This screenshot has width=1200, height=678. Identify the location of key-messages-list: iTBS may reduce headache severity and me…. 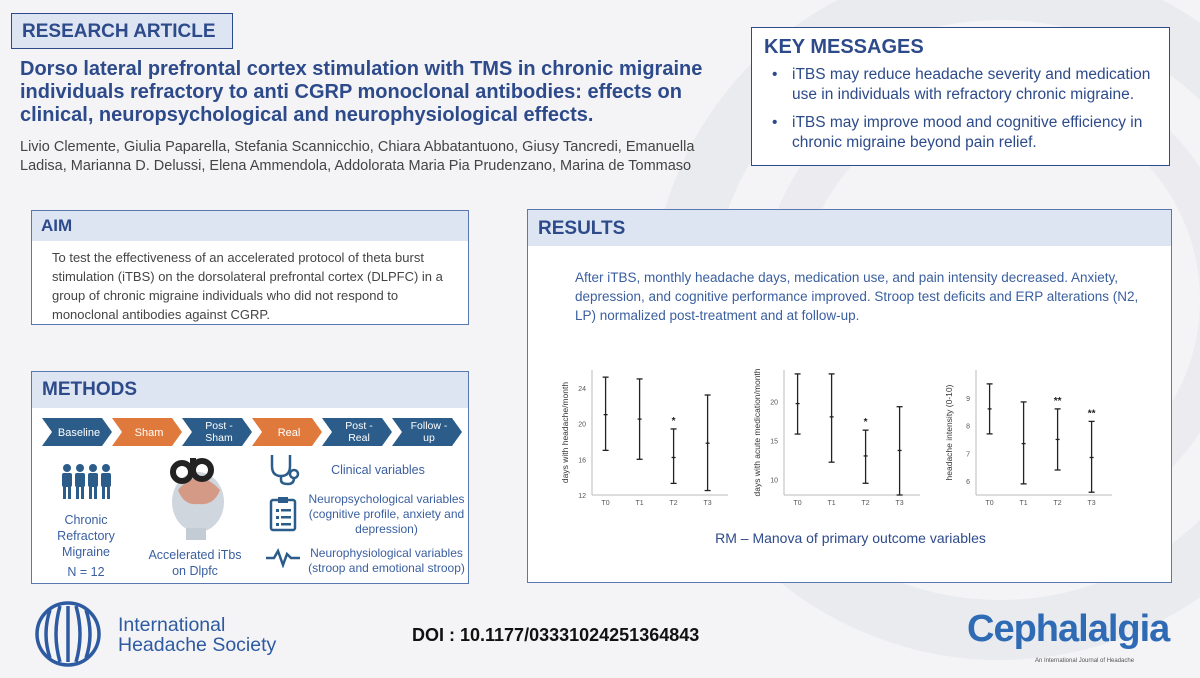
(960, 109).